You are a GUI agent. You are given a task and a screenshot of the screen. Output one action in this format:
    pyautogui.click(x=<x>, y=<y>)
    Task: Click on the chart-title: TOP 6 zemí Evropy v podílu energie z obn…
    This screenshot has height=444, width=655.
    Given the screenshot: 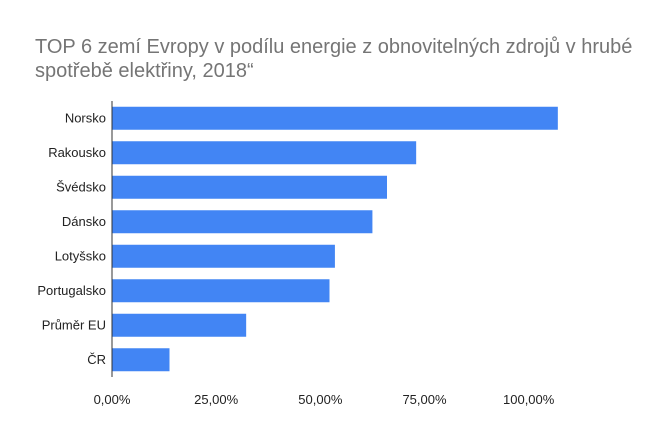 What is the action you would take?
    pyautogui.click(x=334, y=59)
    